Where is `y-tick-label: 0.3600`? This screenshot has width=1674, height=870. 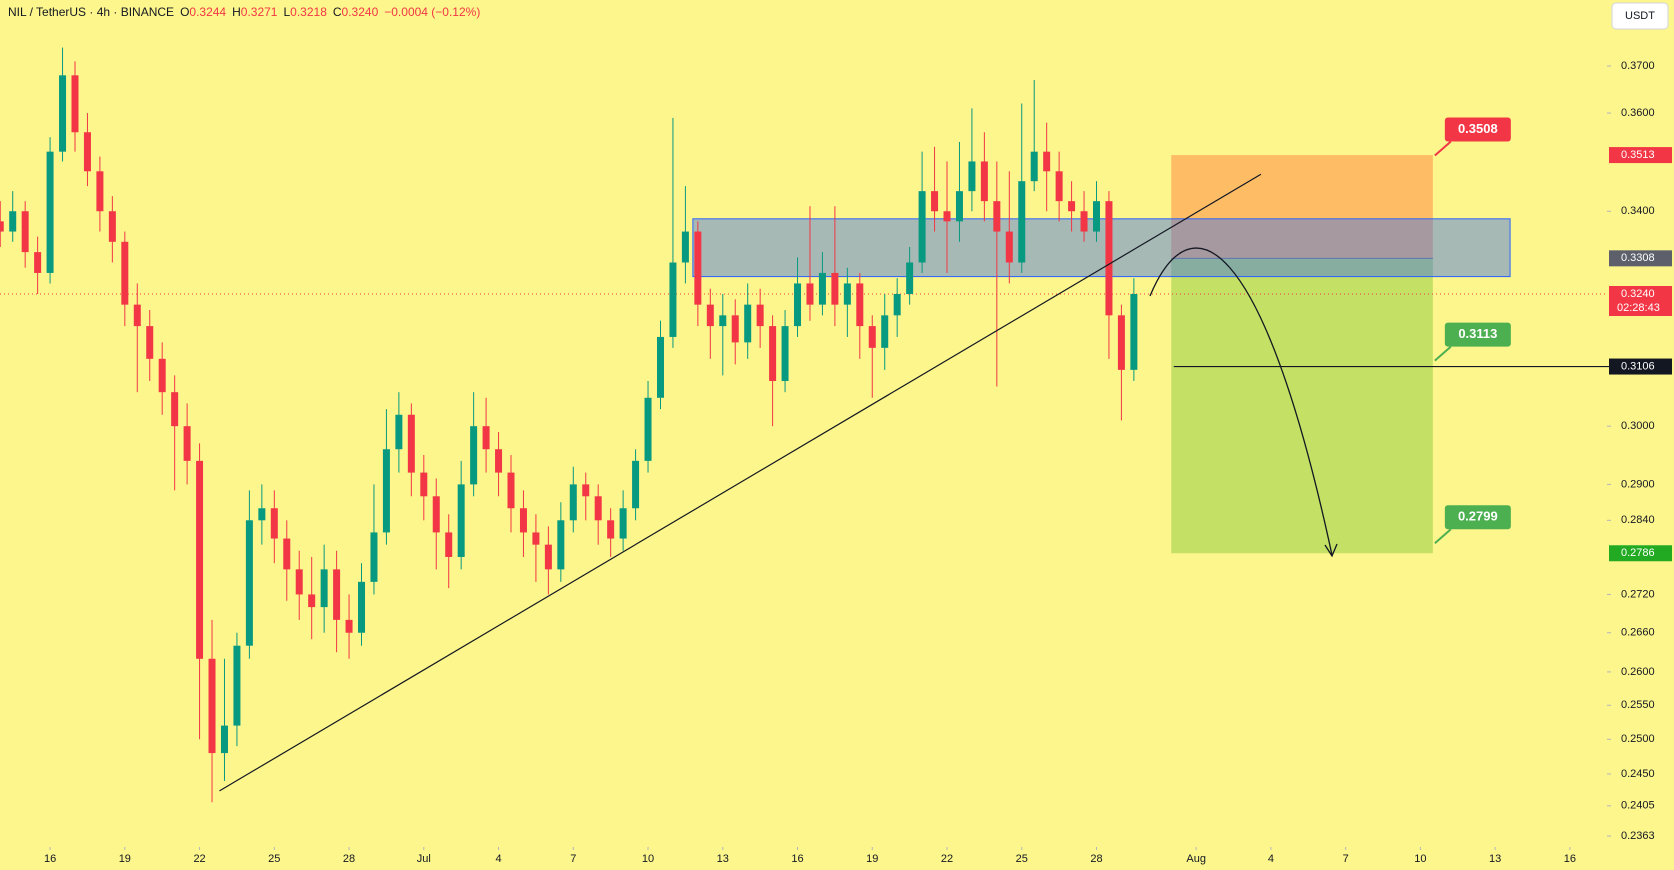 y-tick-label: 0.3600 is located at coordinates (1638, 113).